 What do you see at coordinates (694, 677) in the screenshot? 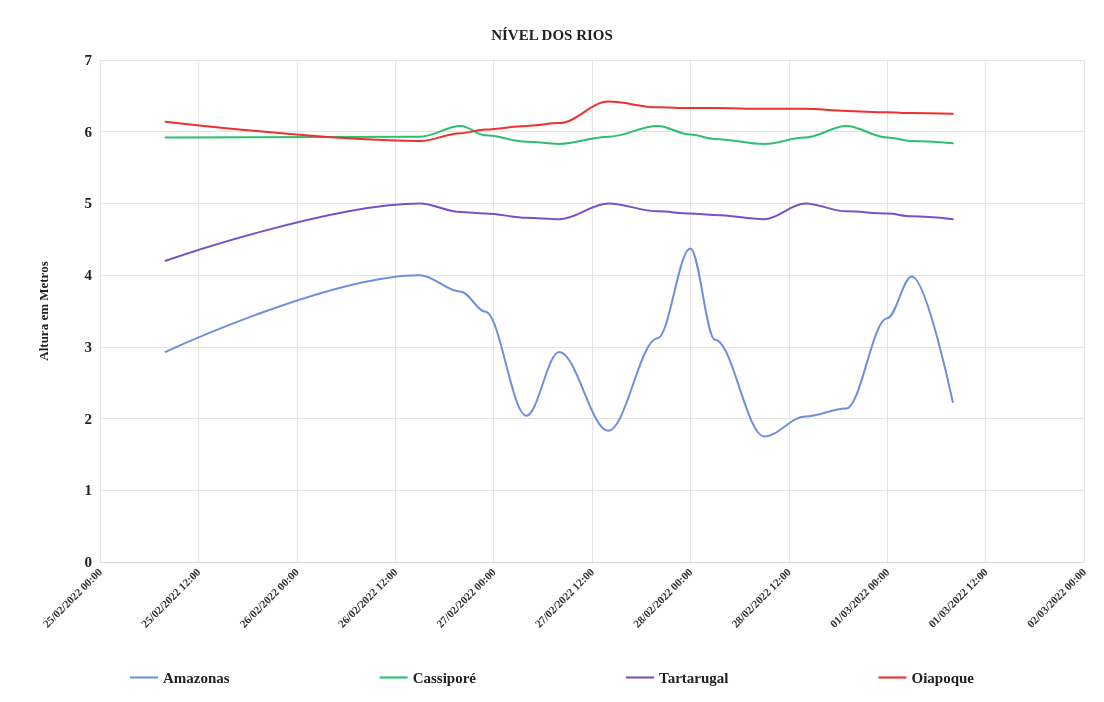
I see `legend-label: Tartarugal` at bounding box center [694, 677].